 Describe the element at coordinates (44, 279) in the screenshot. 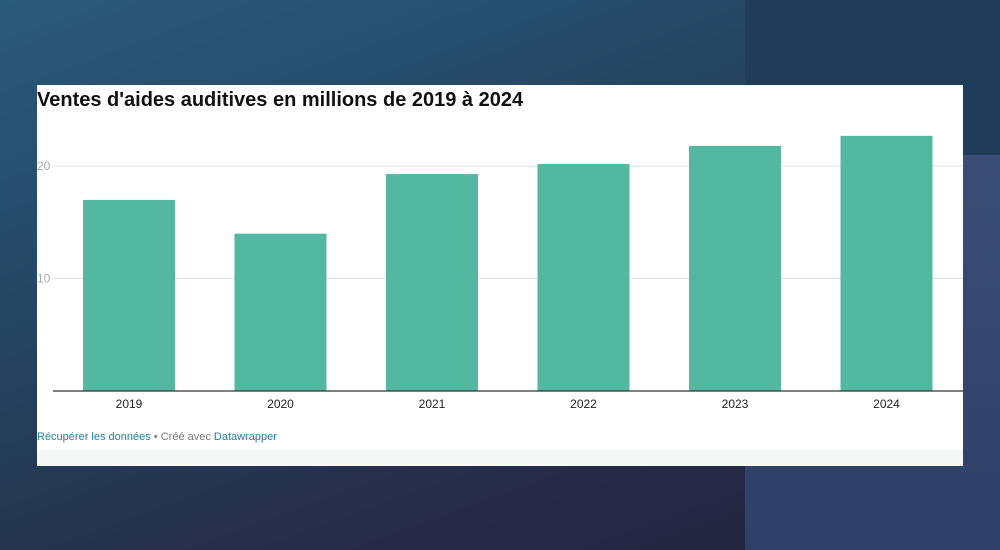

I see `y-tick-label: 10` at that location.